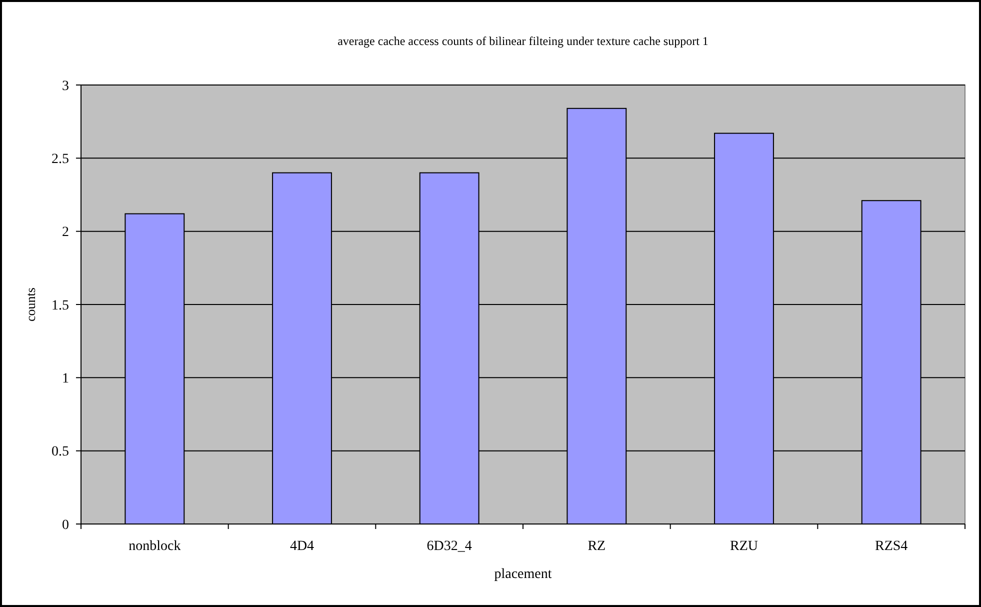 The width and height of the screenshot is (981, 607). Describe the element at coordinates (523, 41) in the screenshot. I see `chart-title: average cache access counts of bilinear filteing under texture cache support 1` at that location.